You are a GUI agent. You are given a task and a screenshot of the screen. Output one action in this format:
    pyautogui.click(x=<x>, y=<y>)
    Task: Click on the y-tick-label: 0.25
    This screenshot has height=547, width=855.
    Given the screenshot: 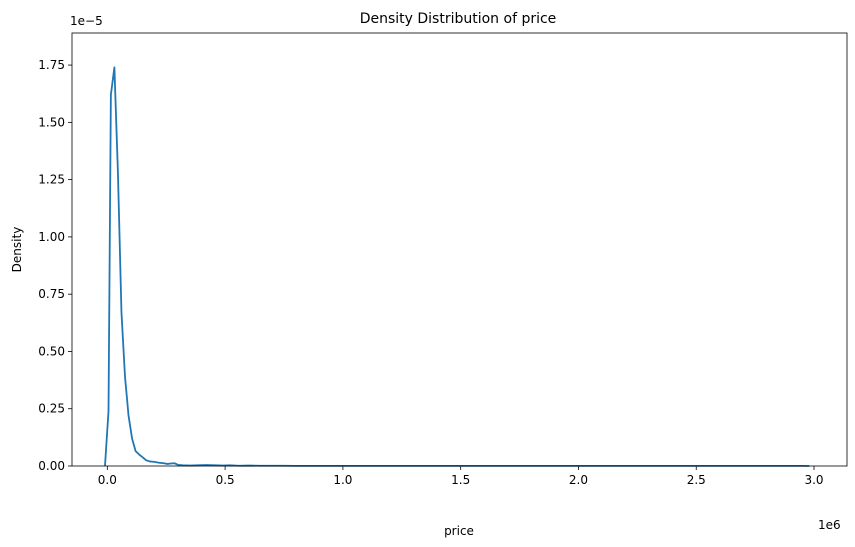 What is the action you would take?
    pyautogui.click(x=51, y=409)
    